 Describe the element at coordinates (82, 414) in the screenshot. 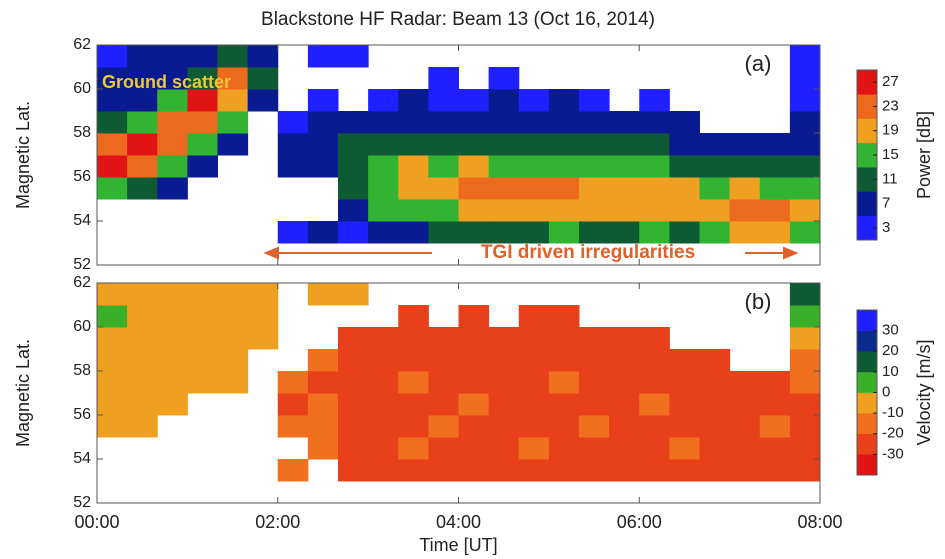

I see `y-tick-label: 56` at that location.